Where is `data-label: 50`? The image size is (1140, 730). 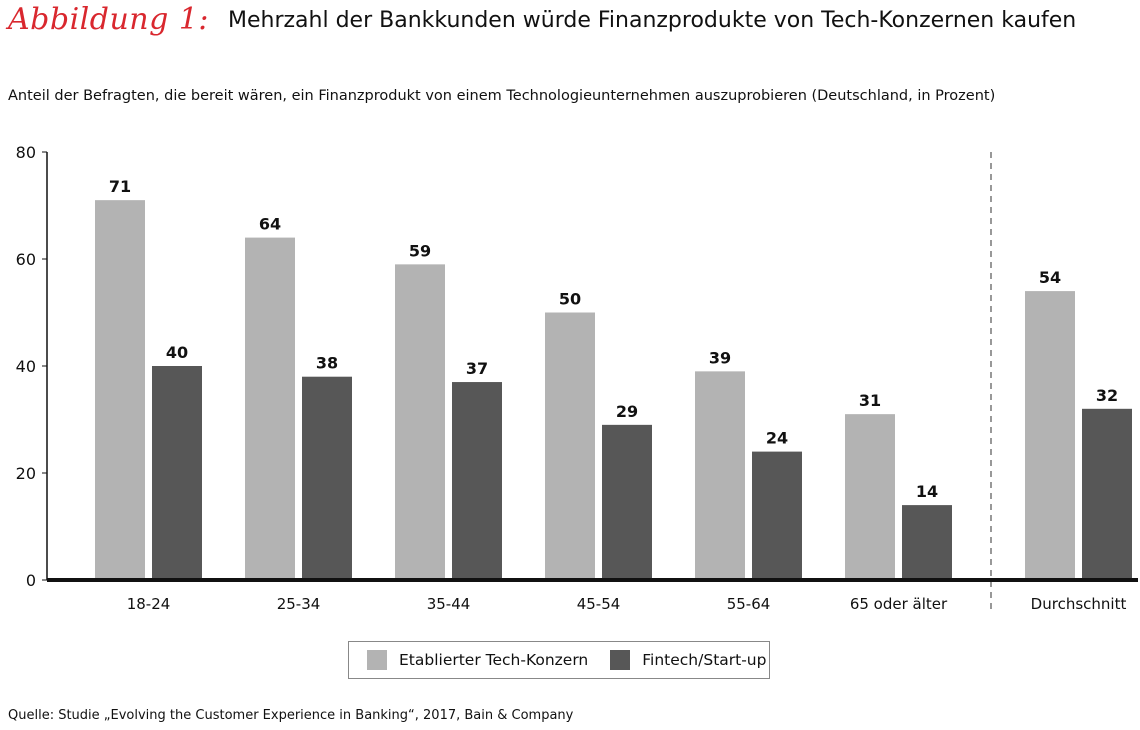 data-label: 50 is located at coordinates (570, 299).